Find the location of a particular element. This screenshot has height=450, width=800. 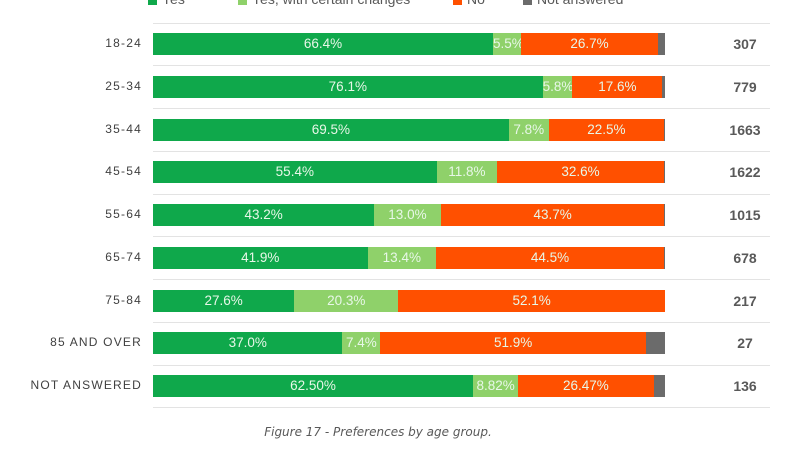

bar-segment: 41.9% is located at coordinates (260, 257).